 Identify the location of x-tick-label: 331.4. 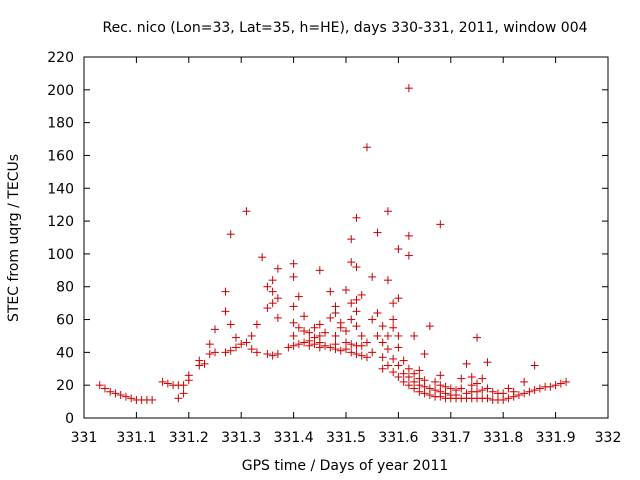
(294, 438).